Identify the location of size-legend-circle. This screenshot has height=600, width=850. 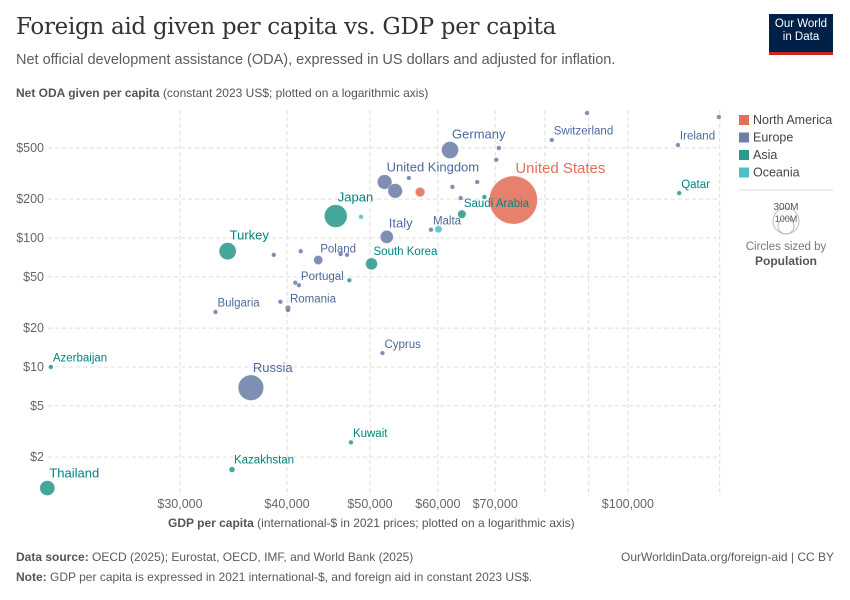
(786, 226).